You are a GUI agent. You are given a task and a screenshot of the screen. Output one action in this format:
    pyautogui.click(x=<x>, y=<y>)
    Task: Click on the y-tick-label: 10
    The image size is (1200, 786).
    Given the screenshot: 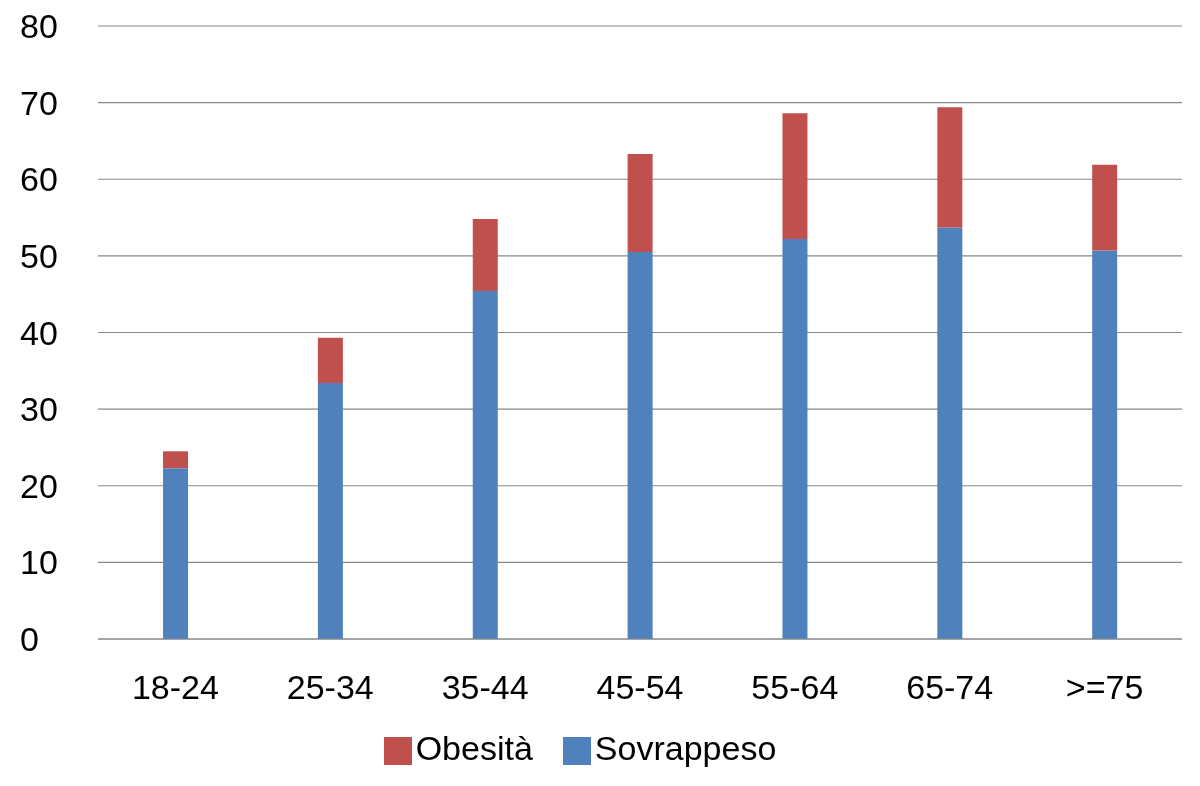 What is the action you would take?
    pyautogui.click(x=39, y=562)
    